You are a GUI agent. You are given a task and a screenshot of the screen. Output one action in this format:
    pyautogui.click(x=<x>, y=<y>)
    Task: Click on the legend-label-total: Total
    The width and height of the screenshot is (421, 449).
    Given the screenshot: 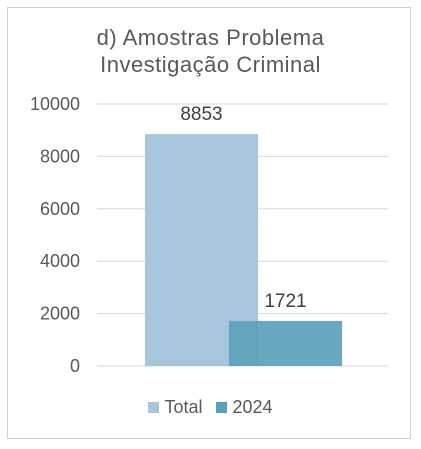 What is the action you would take?
    pyautogui.click(x=183, y=407)
    